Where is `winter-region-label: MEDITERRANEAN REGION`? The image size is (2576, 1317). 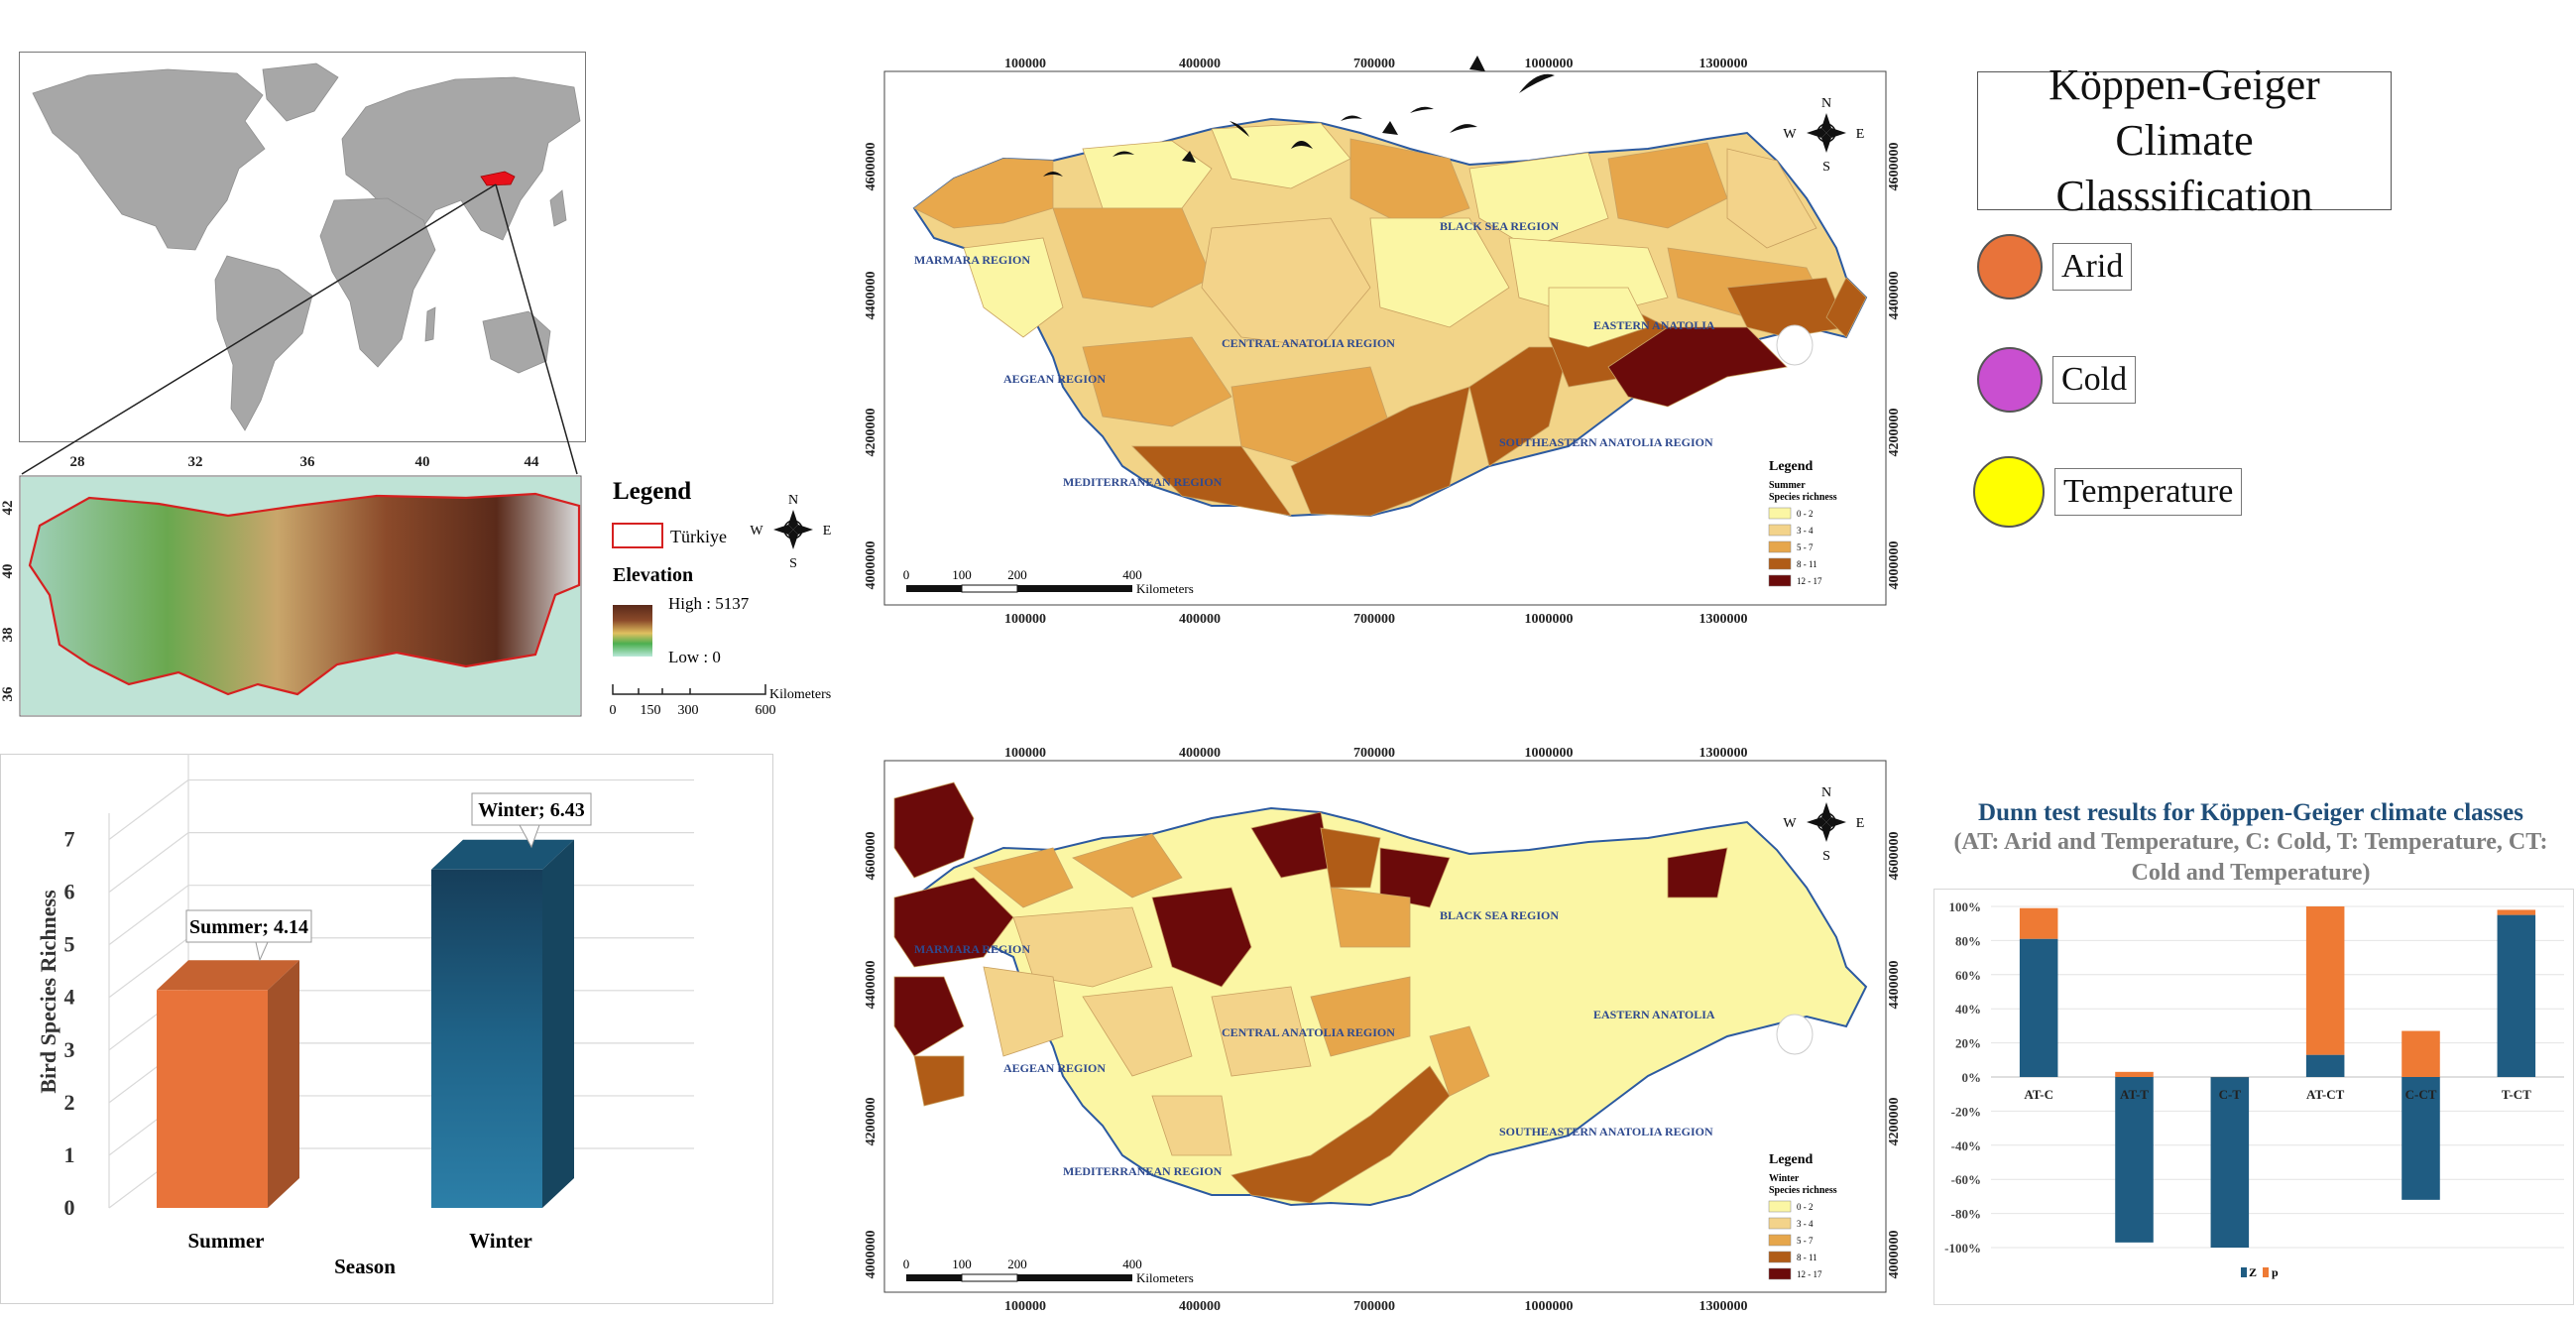 winter-region-label: MEDITERRANEAN REGION is located at coordinates (1143, 1171).